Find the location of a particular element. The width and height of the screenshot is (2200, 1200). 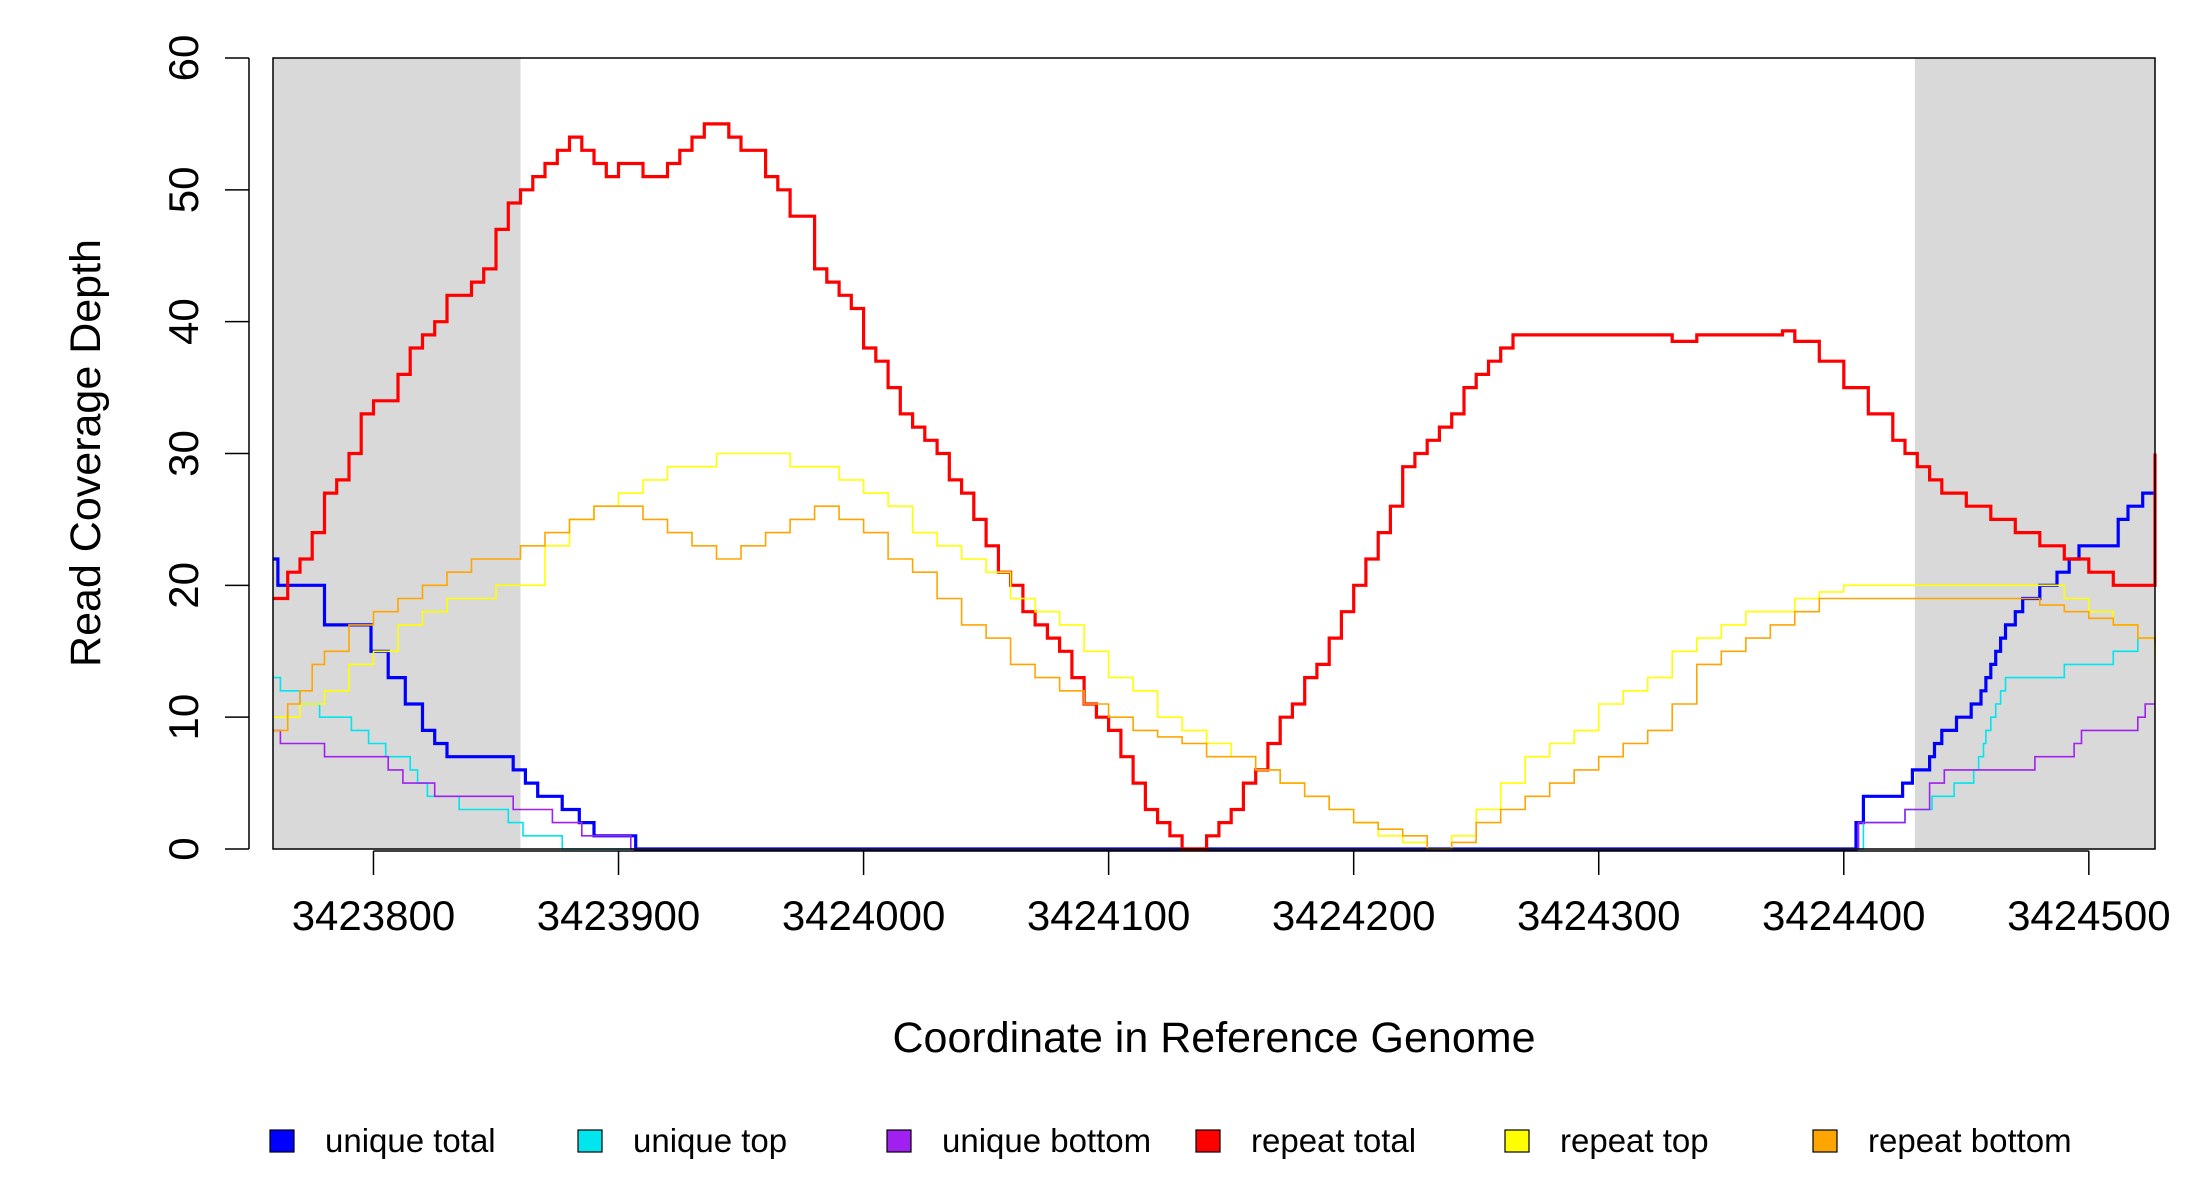

legend-item-unique-top: unique top is located at coordinates (682, 1140).